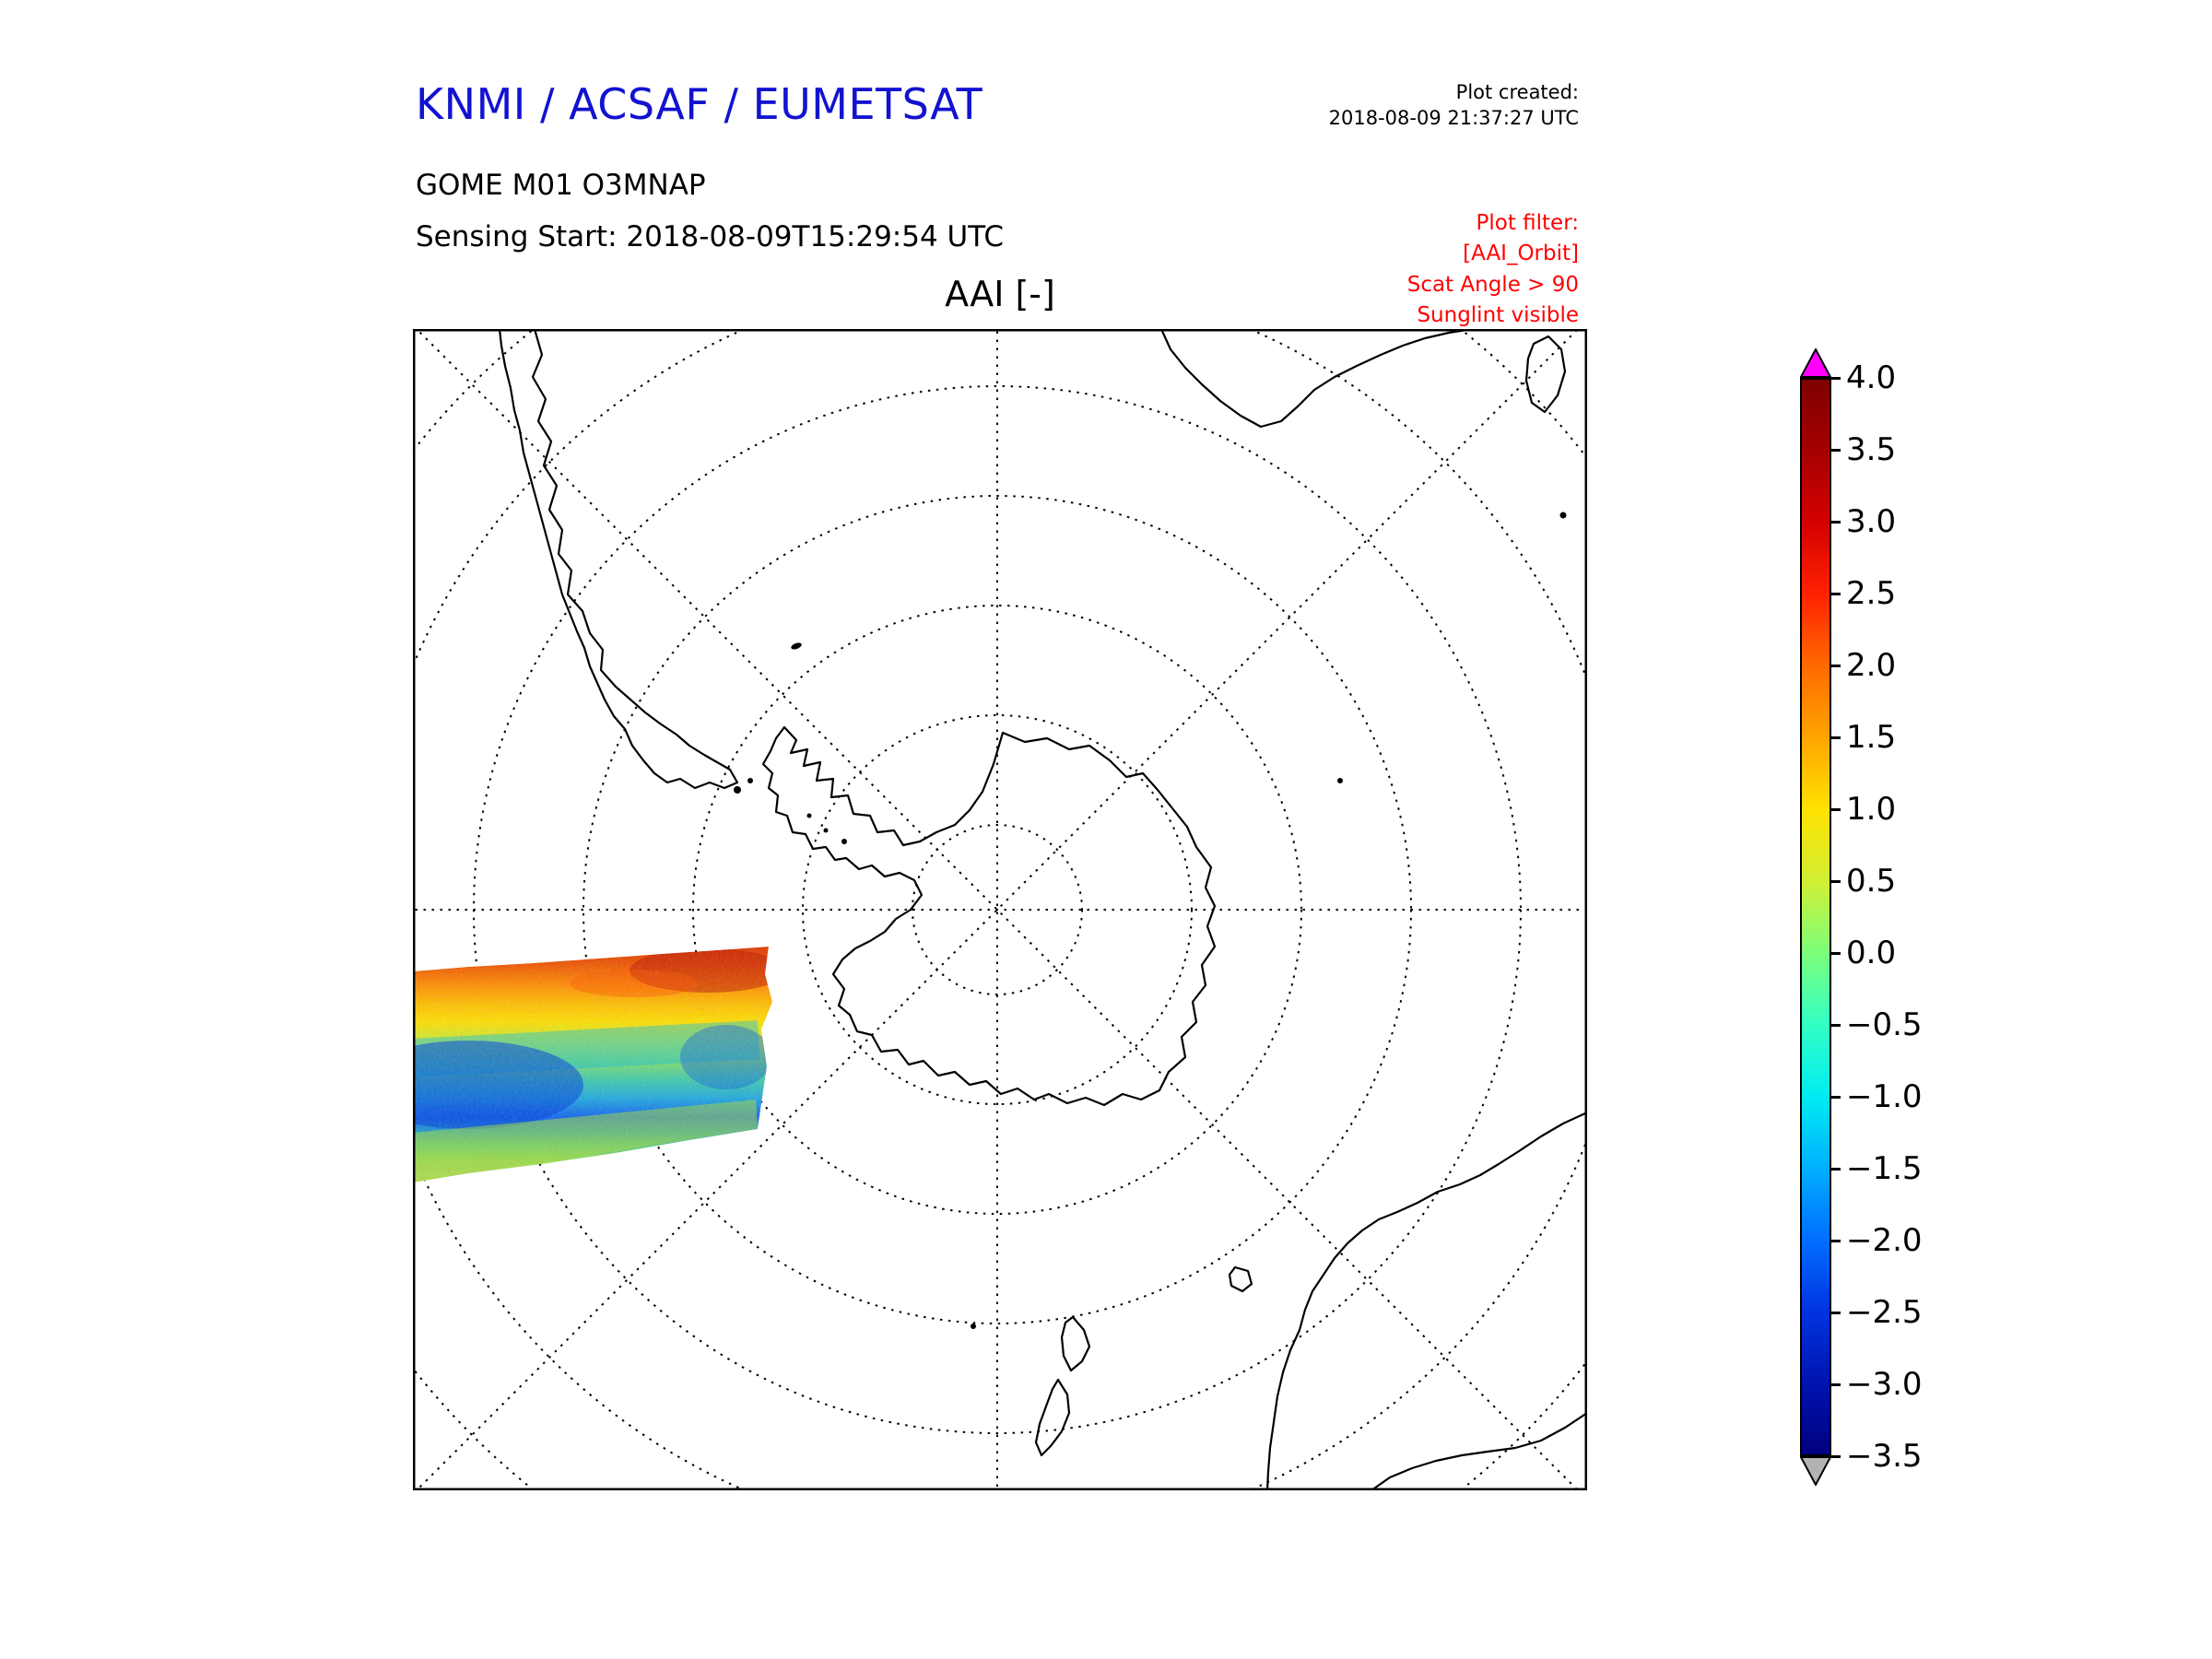  What do you see at coordinates (1075, 1343) in the screenshot?
I see `new-zealand-north` at bounding box center [1075, 1343].